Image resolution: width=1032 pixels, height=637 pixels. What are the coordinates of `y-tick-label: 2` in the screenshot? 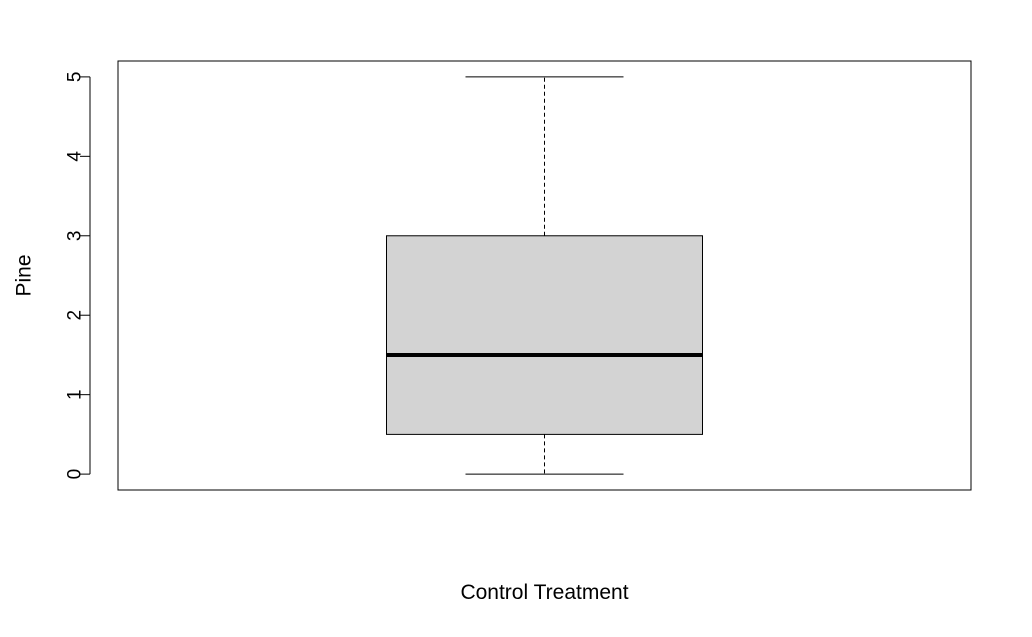 It's located at (75, 315).